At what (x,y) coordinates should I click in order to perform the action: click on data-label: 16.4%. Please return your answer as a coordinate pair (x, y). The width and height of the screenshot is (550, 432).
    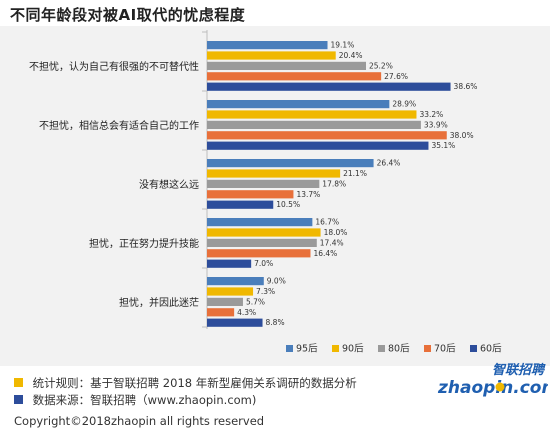
    Looking at the image, I should click on (325, 253).